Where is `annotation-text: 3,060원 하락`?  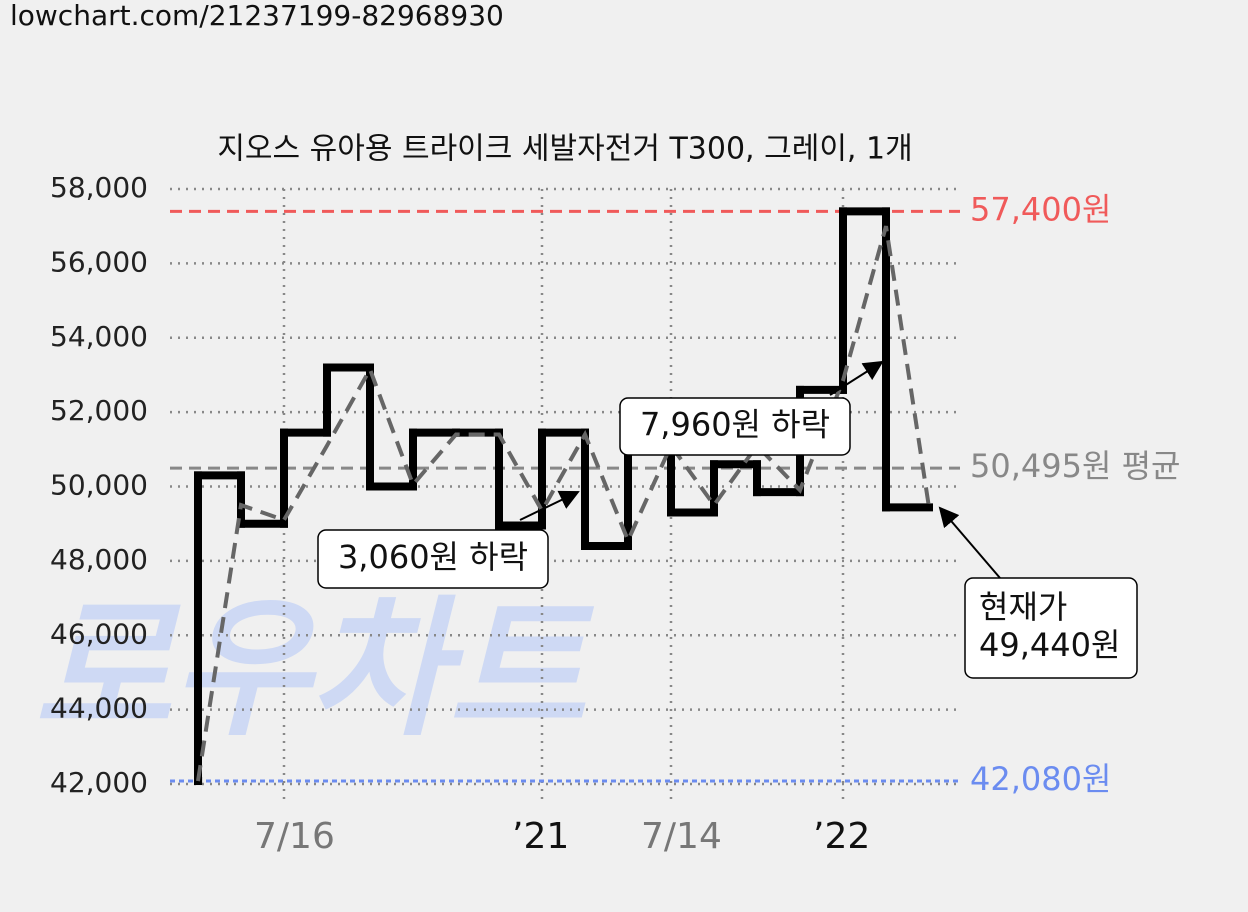 annotation-text: 3,060원 하락 is located at coordinates (433, 557).